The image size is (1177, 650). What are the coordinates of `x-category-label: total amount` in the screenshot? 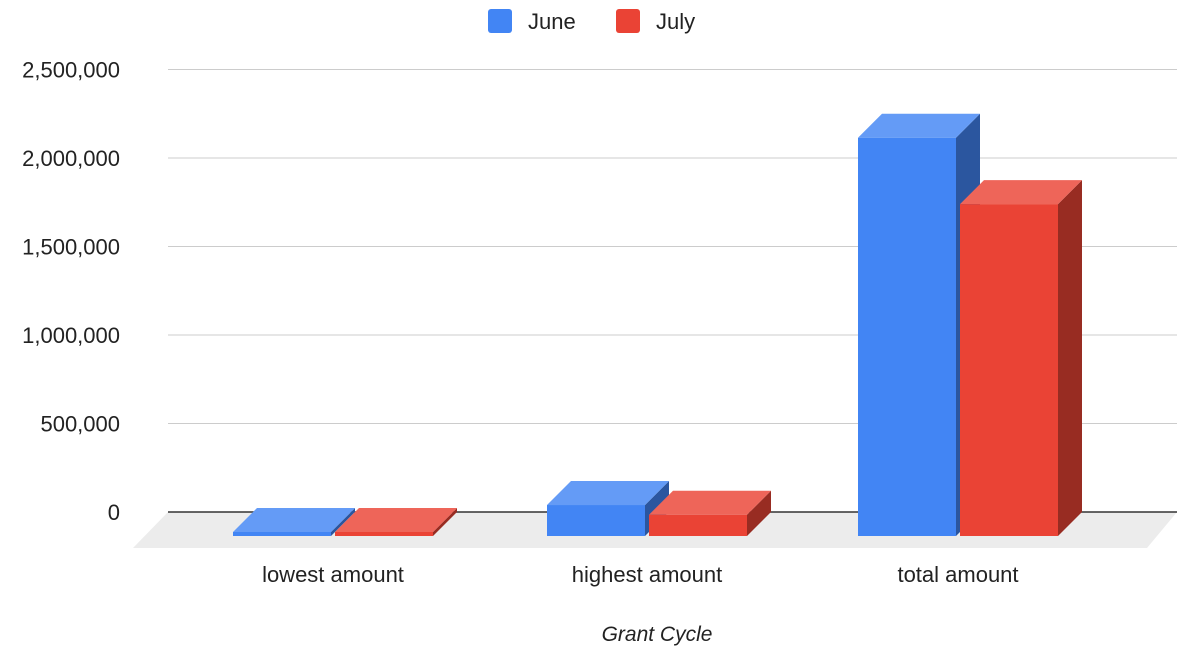 It's located at (957, 574).